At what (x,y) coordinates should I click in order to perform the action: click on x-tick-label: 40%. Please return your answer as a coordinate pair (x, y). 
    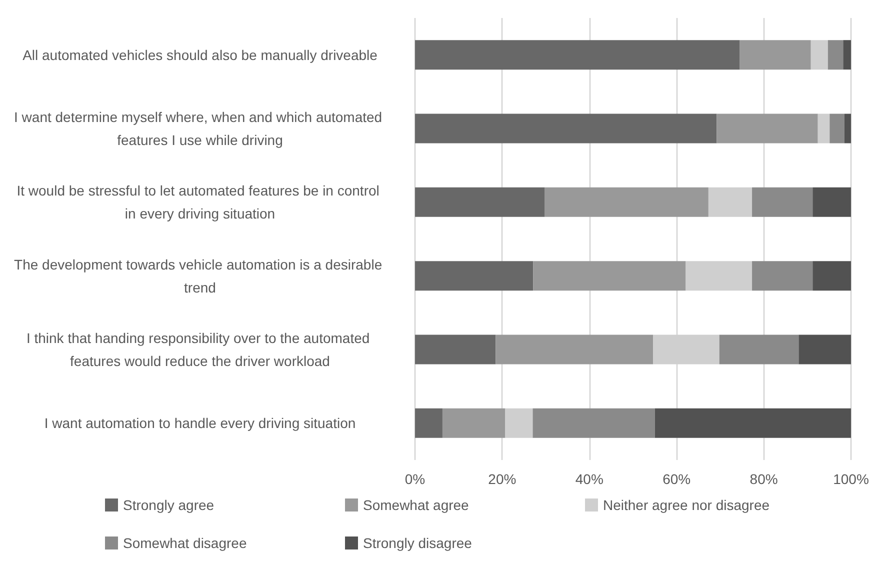
    Looking at the image, I should click on (589, 479).